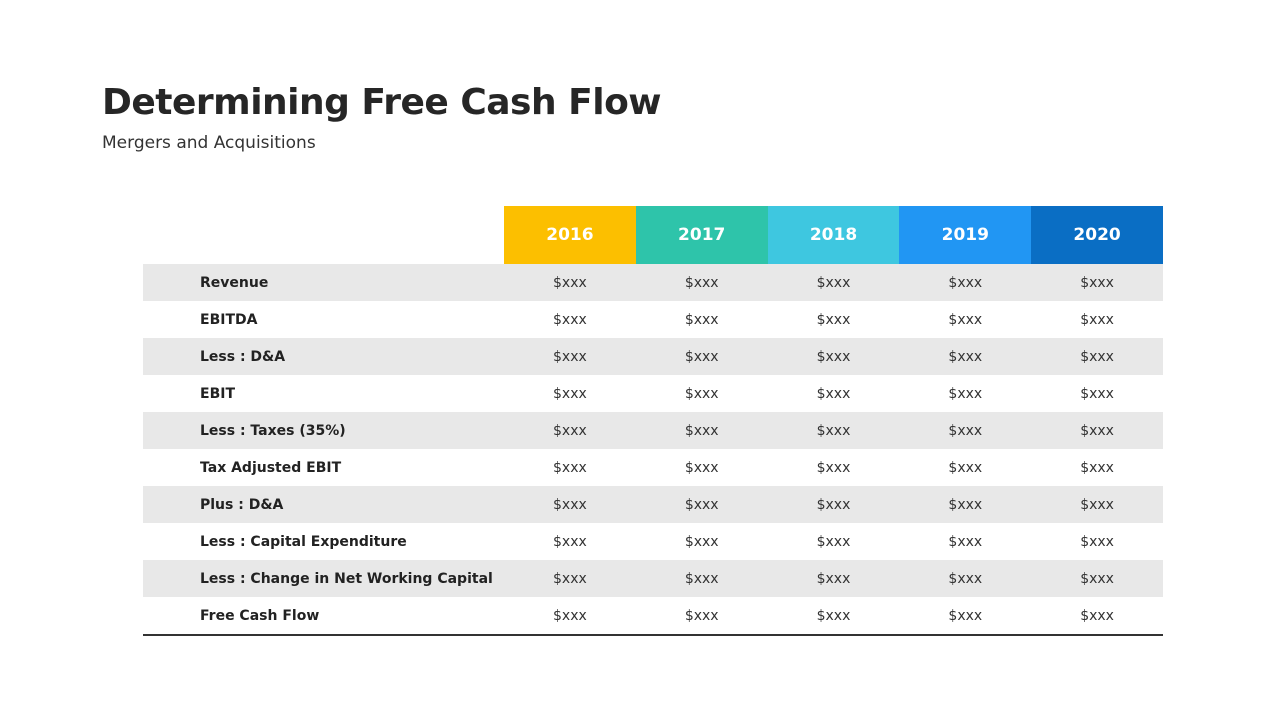 The height and width of the screenshot is (720, 1280). I want to click on row-label: Less : Taxes (35%), so click(323, 430).